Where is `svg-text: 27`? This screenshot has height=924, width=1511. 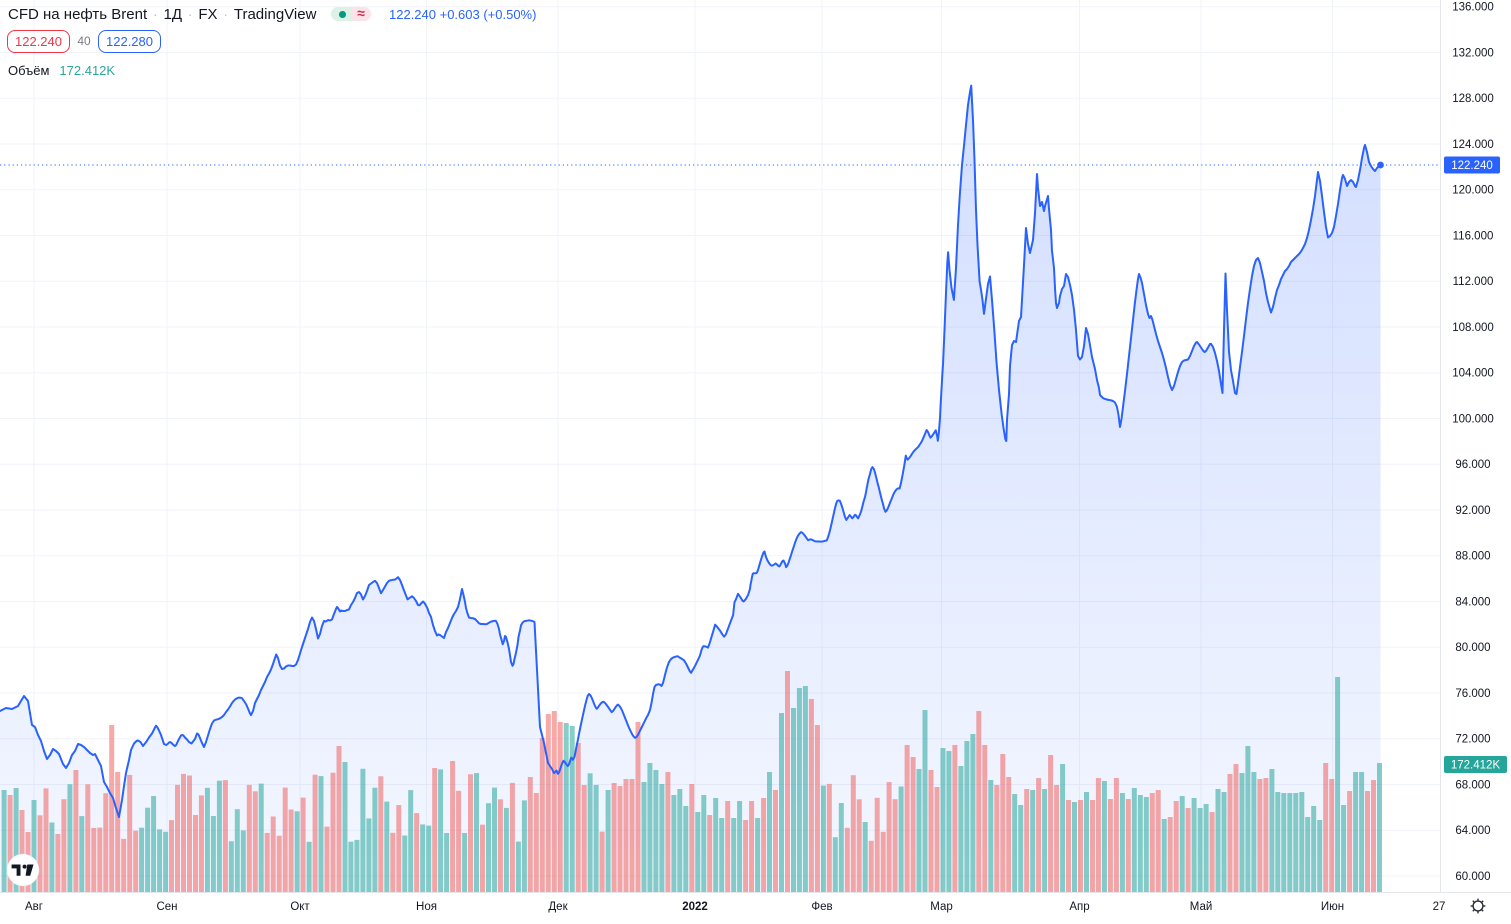
svg-text: 27 is located at coordinates (1439, 907).